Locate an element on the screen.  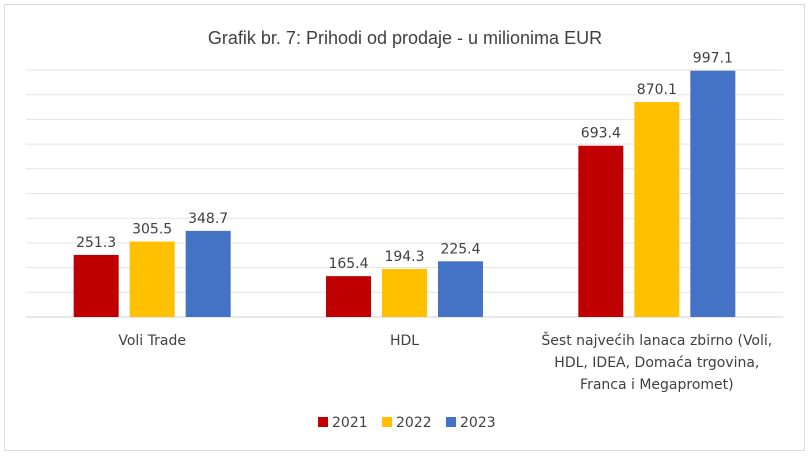
legend: 2021 2022 2023 is located at coordinates (407, 423).